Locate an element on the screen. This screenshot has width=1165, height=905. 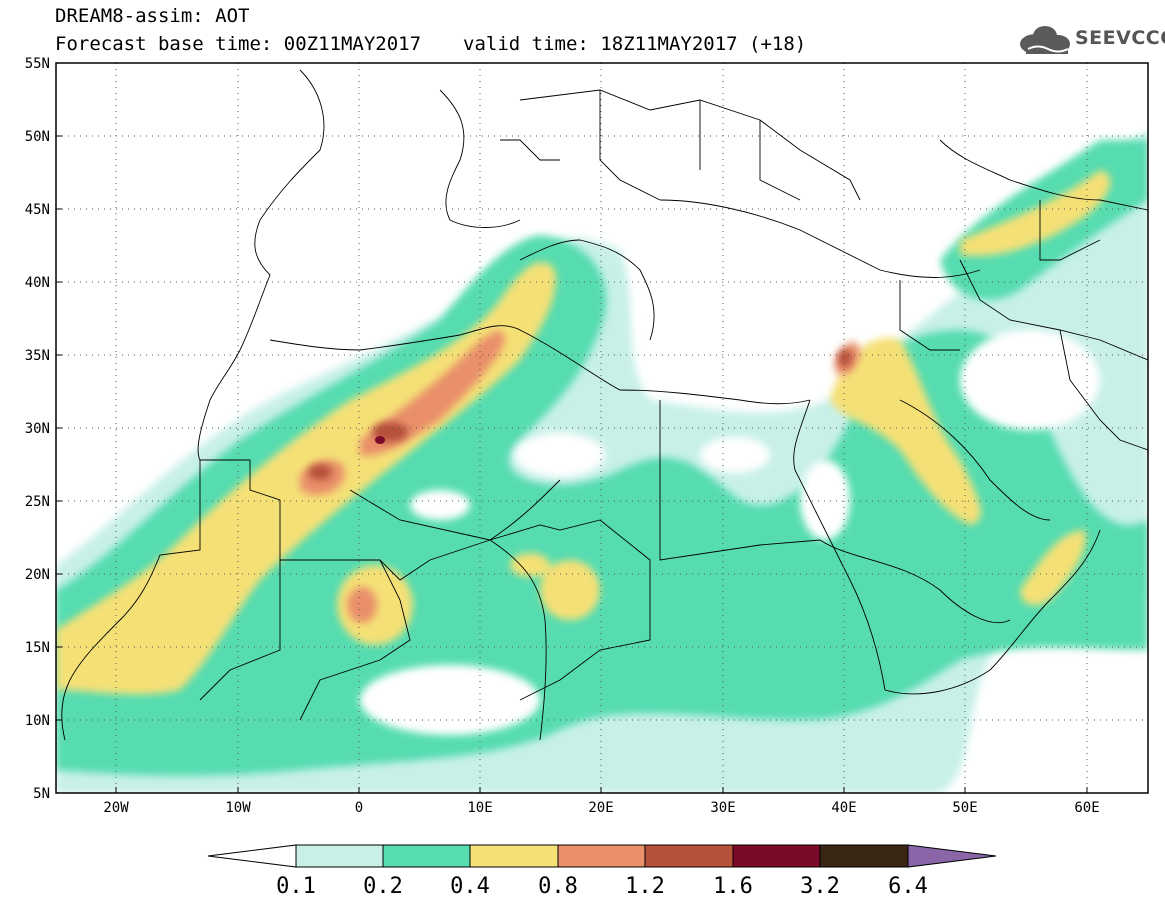
colorbar-labels: 0.1 0.2 0.4 0.8 1.2 1.6 3.2 6.4 is located at coordinates (602, 886).